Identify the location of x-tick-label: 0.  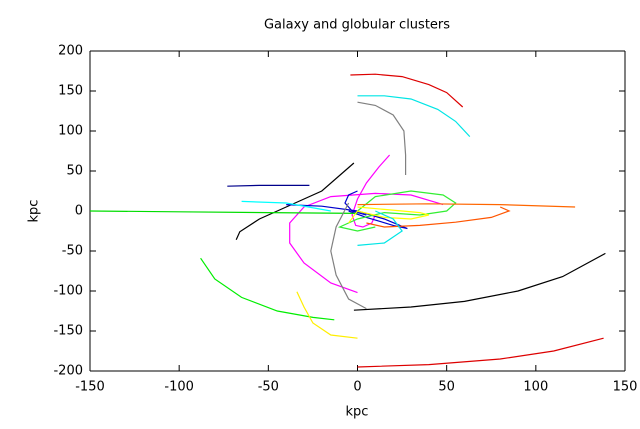
(357, 387).